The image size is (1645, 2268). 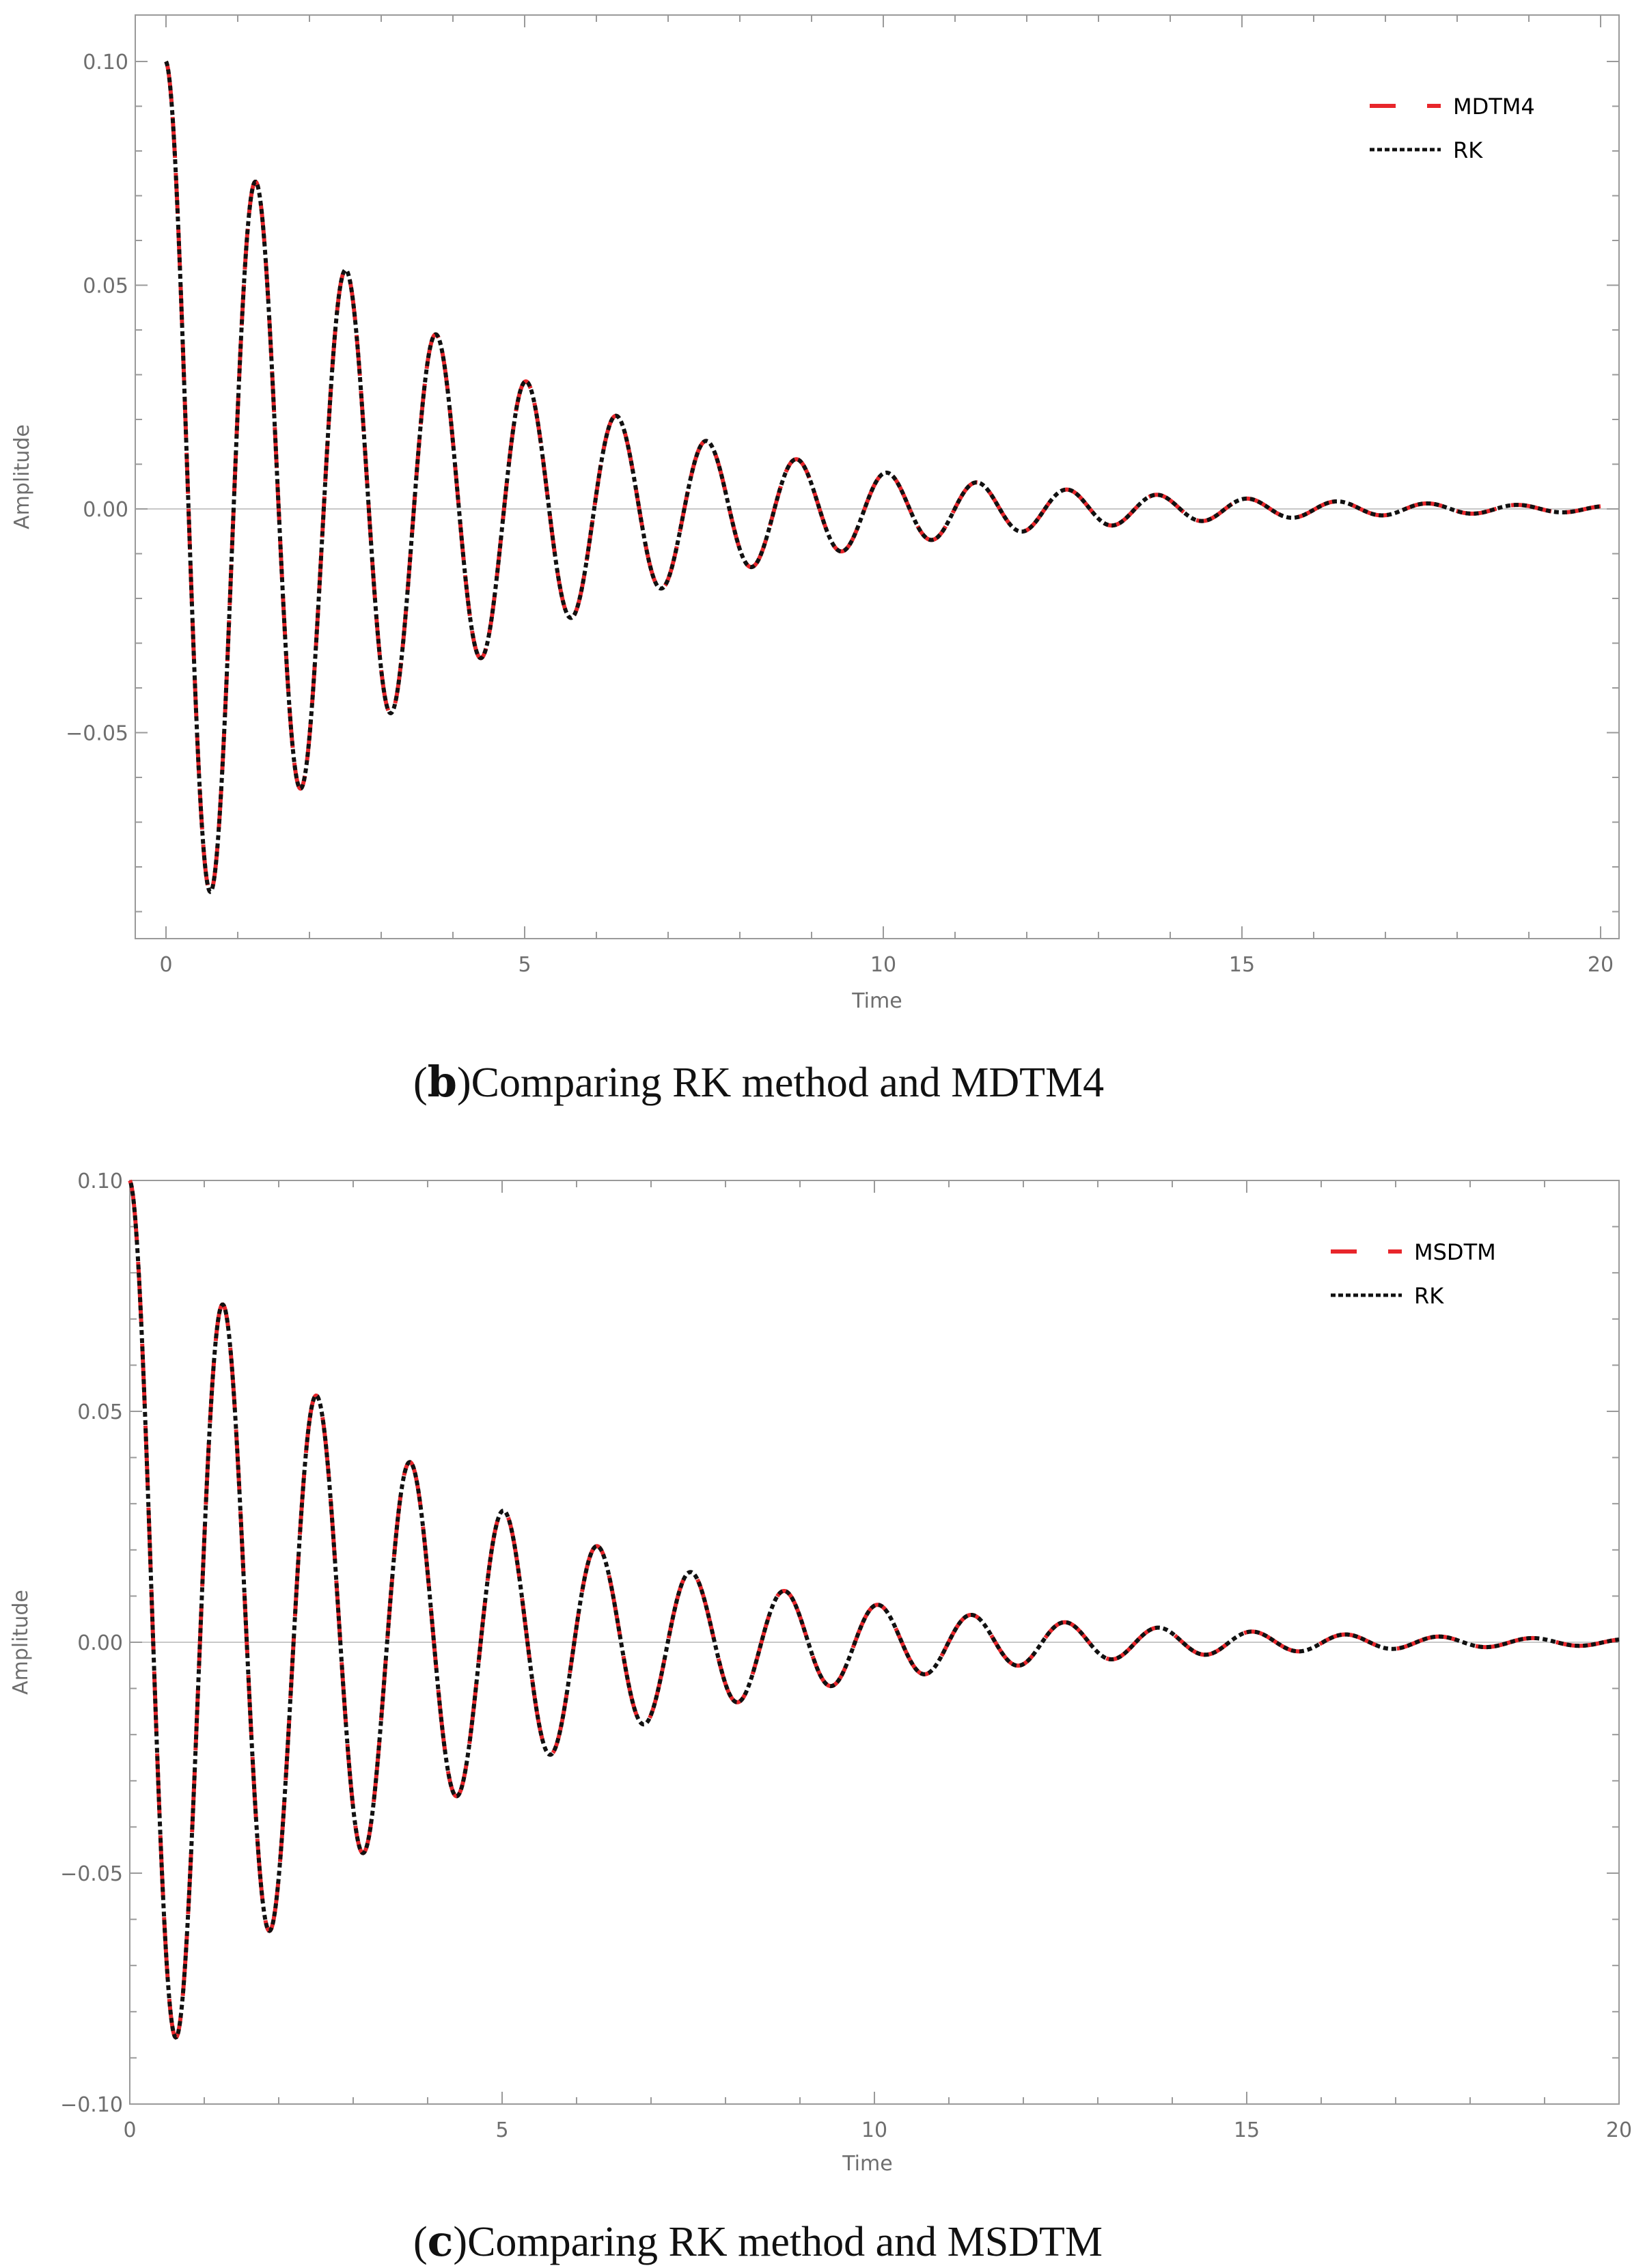 I want to click on legend: MSDTM RK, so click(x=1413, y=1274).